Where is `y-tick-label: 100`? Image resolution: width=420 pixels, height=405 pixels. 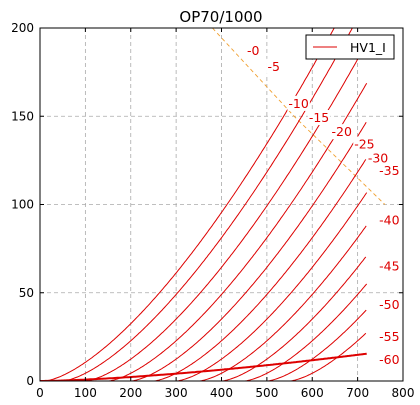
y-tick-label: 100 is located at coordinates (22, 205).